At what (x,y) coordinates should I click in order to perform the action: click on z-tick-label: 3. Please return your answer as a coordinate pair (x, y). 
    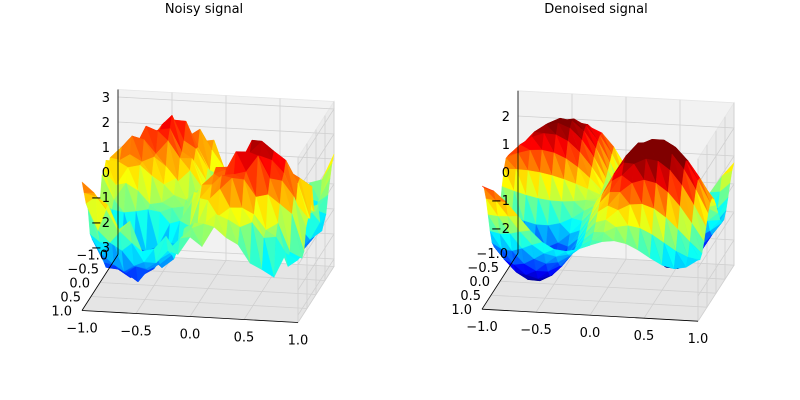
    Looking at the image, I should click on (106, 98).